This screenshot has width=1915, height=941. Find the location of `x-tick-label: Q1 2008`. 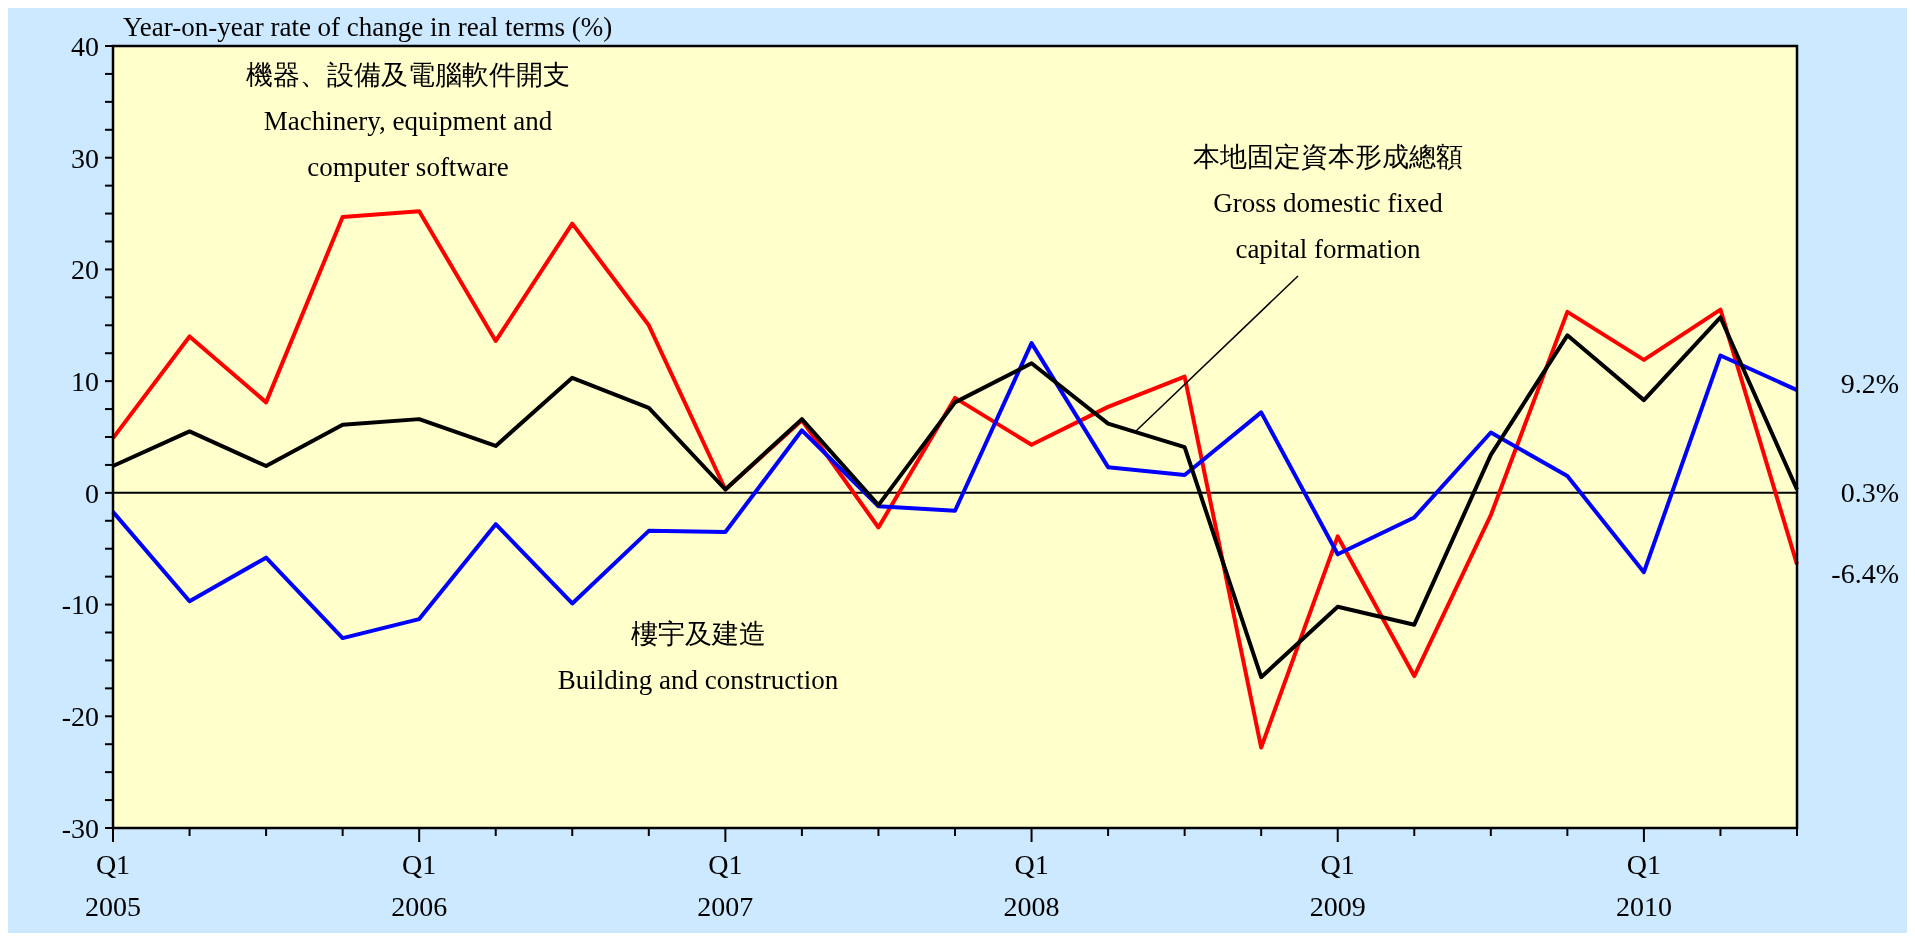

x-tick-label: Q1 2008 is located at coordinates (1031, 885).